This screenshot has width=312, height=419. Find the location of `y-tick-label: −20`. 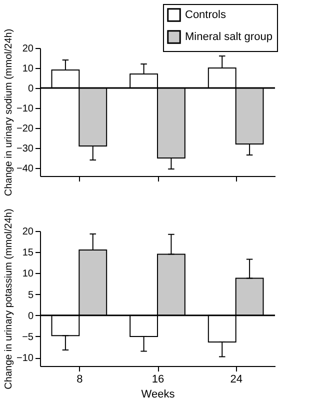

y-tick-label: −20 is located at coordinates (25, 129).